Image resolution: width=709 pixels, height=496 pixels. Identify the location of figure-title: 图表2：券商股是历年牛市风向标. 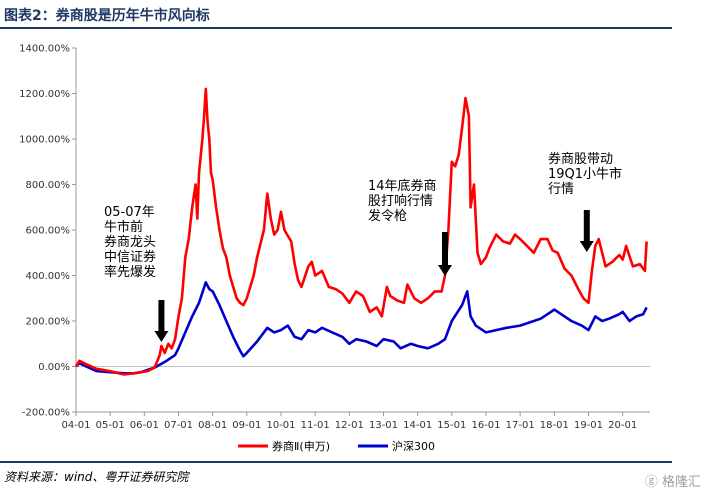
(107, 16).